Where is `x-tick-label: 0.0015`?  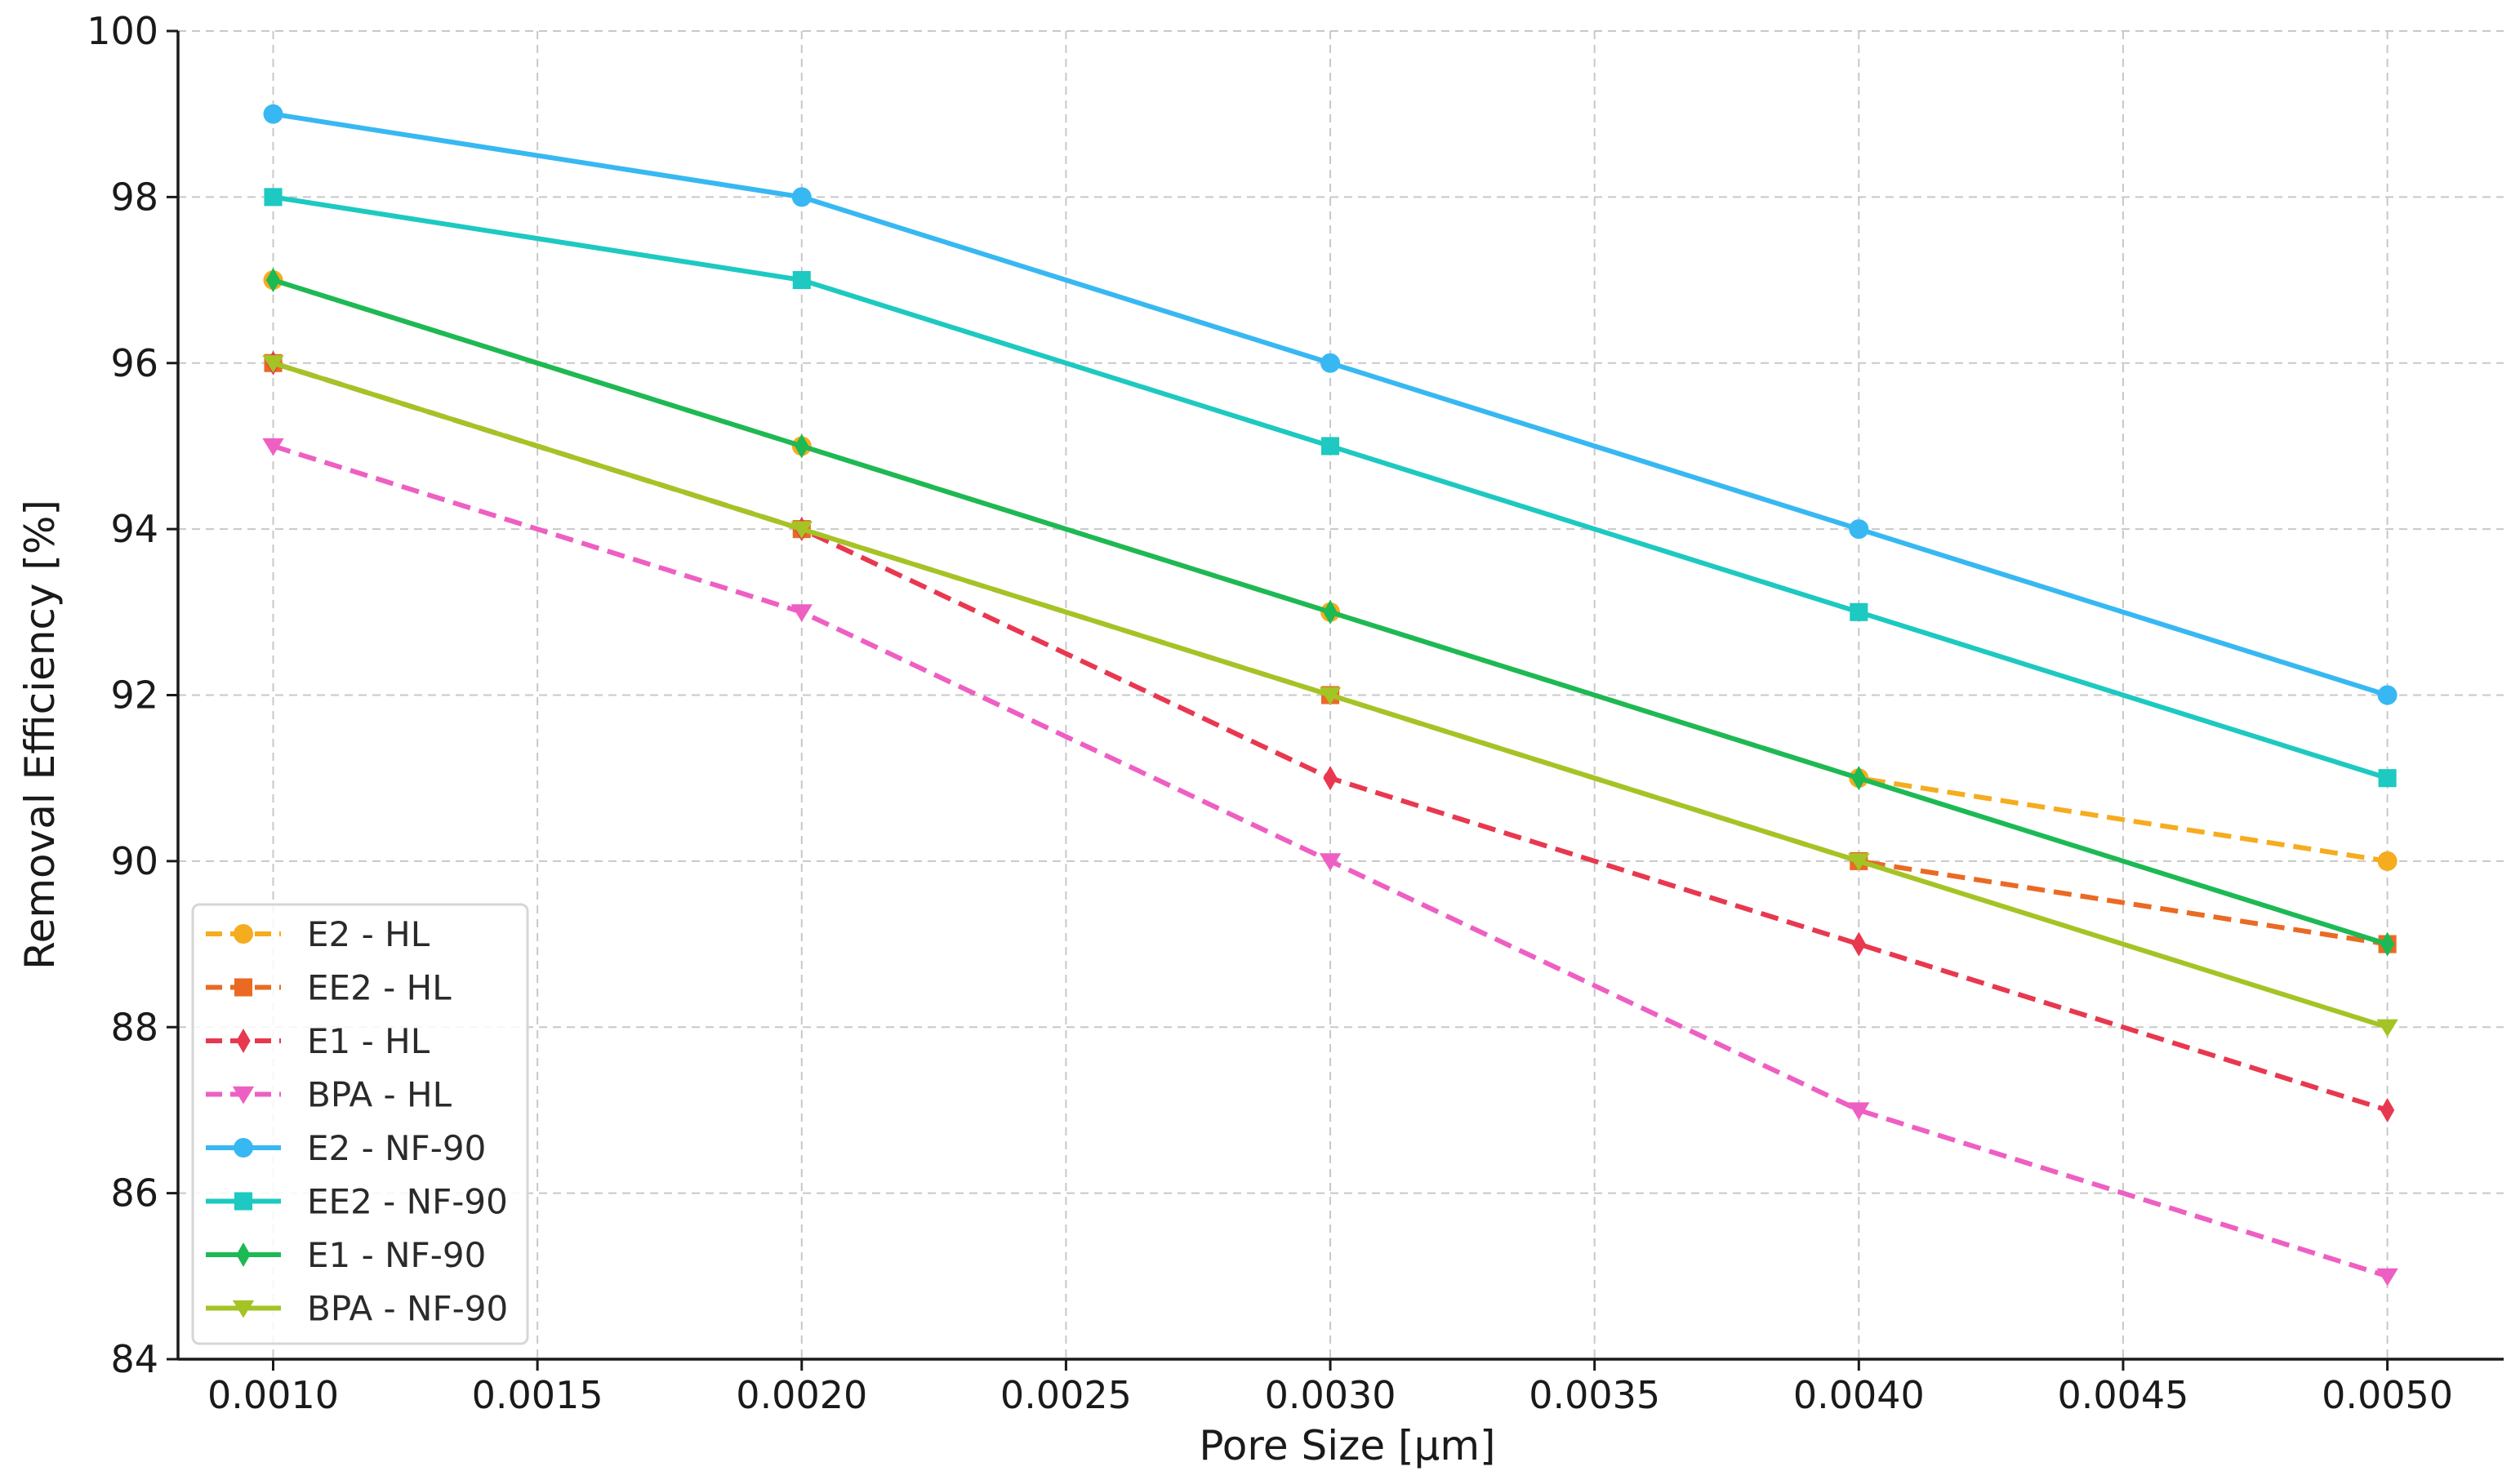
x-tick-label: 0.0015 is located at coordinates (537, 1395).